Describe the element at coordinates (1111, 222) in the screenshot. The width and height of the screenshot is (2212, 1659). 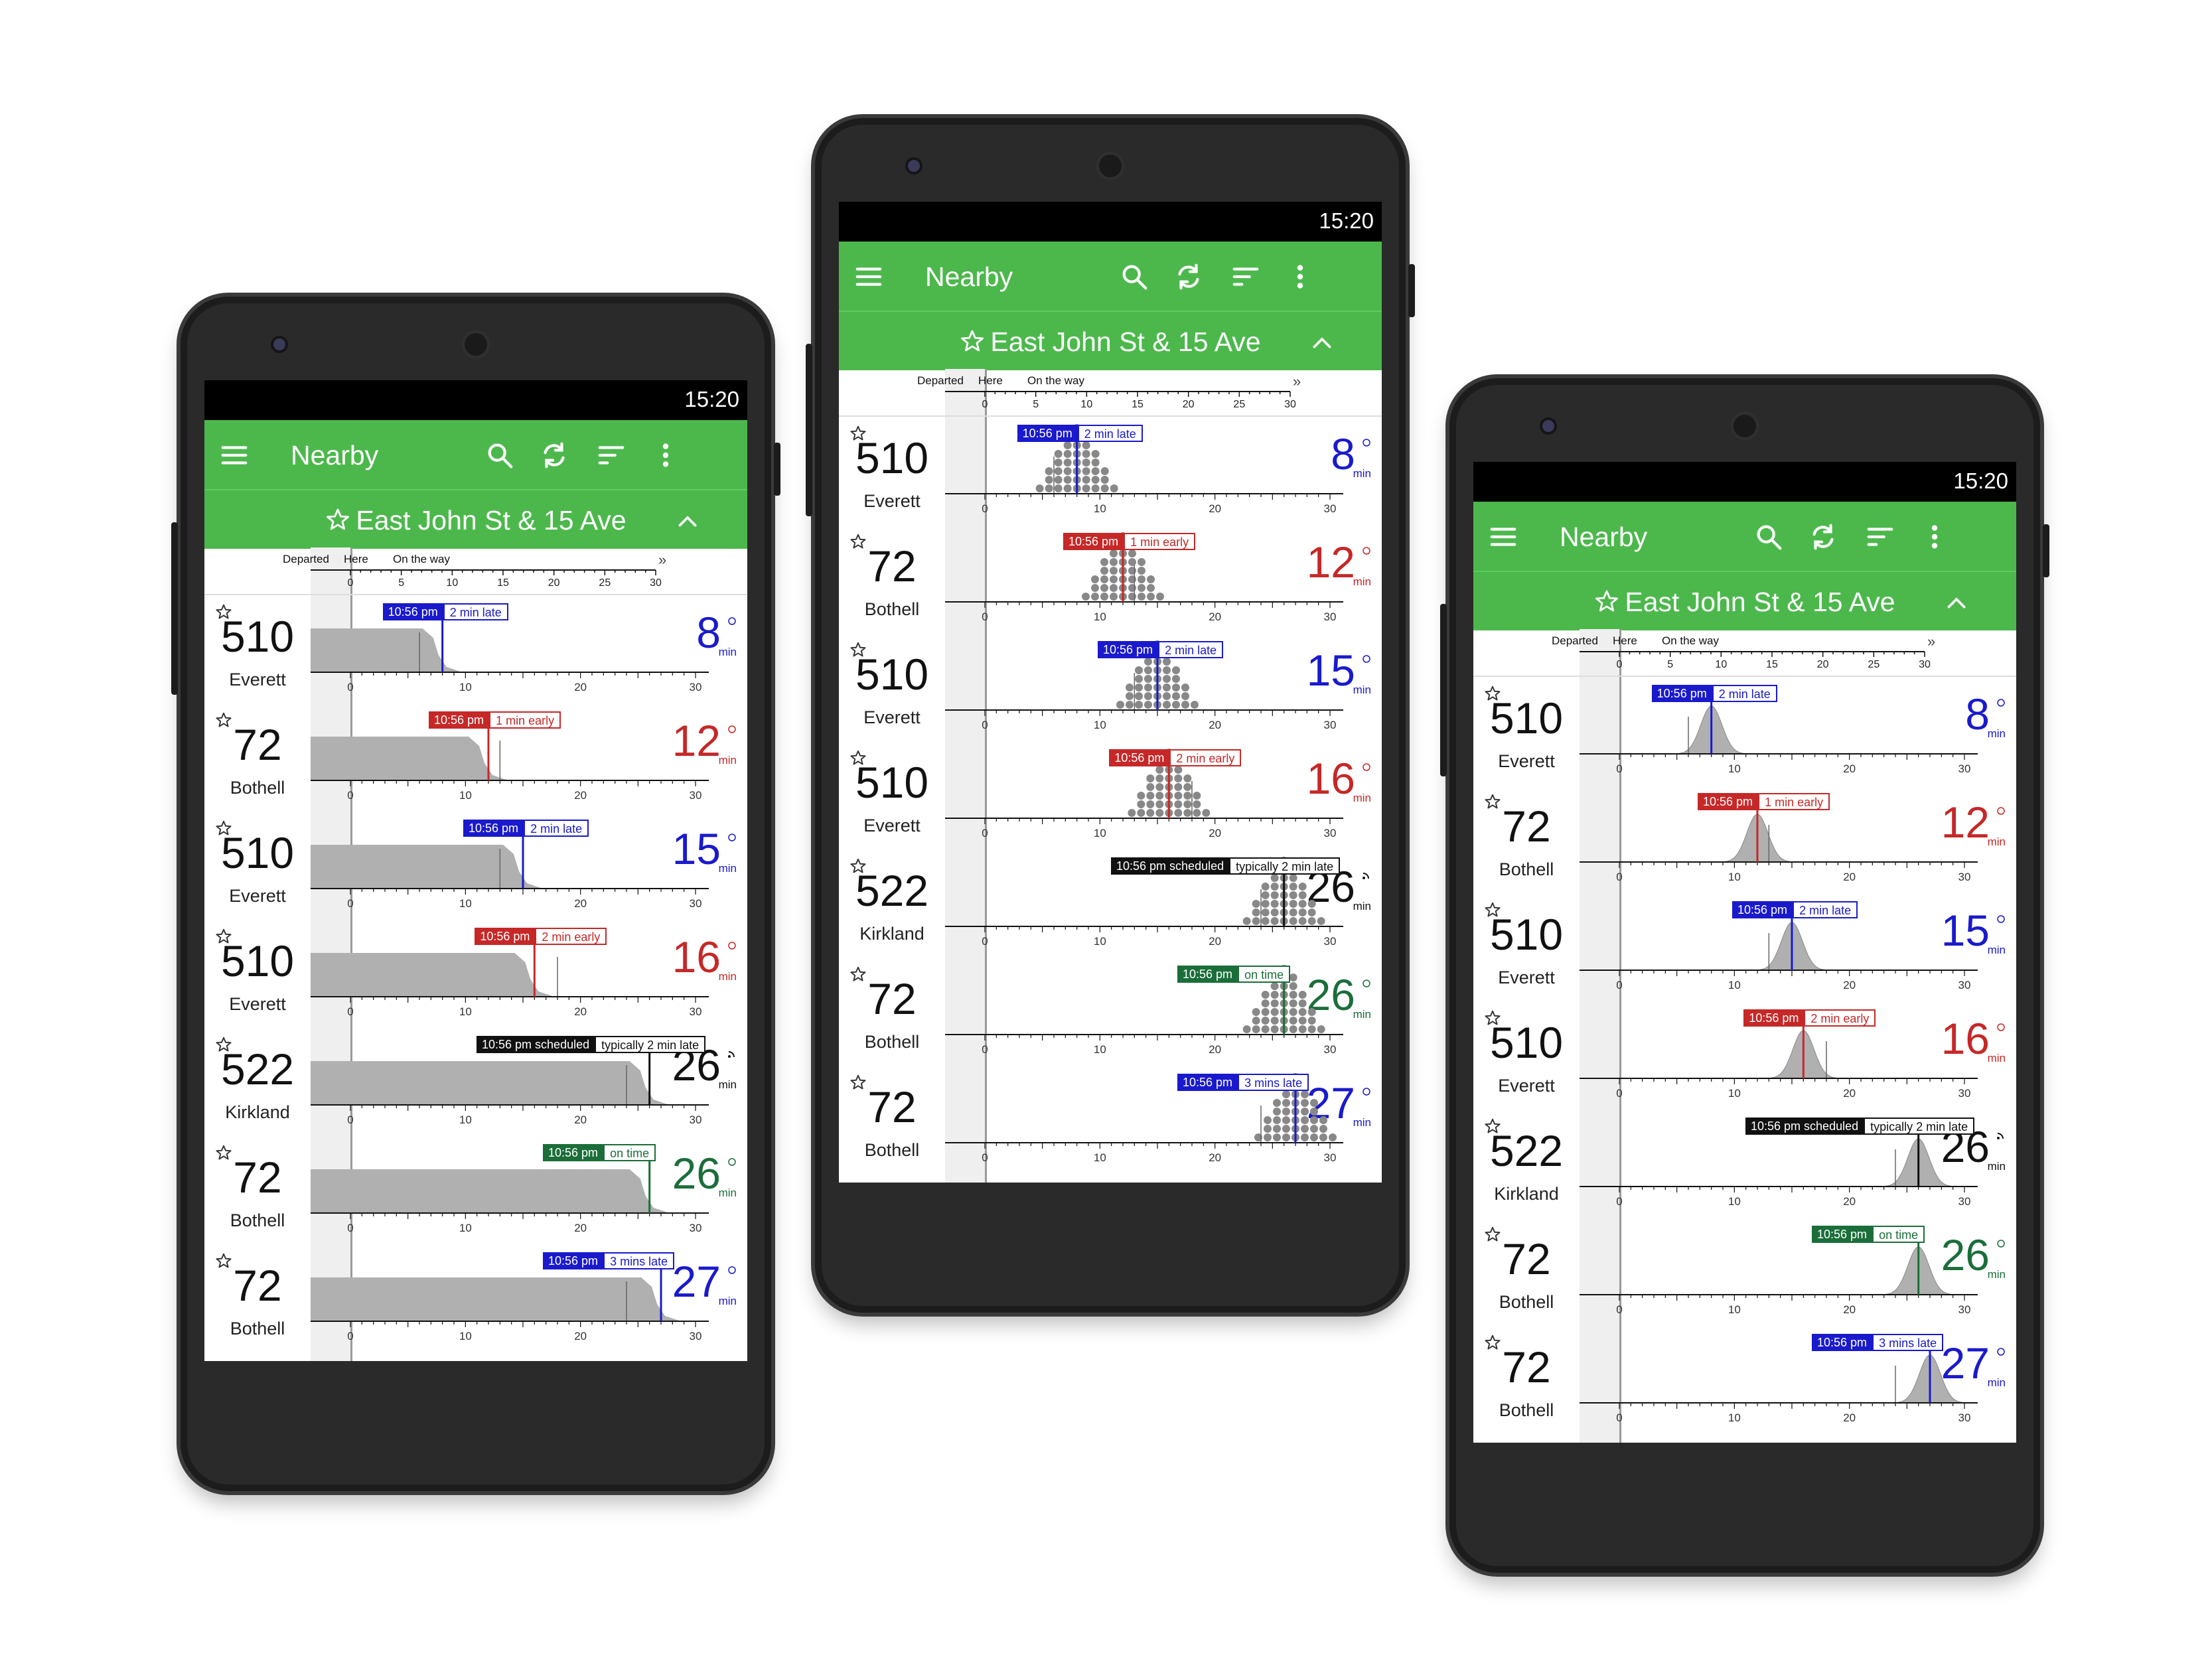
I see `status-bar: 15:20` at that location.